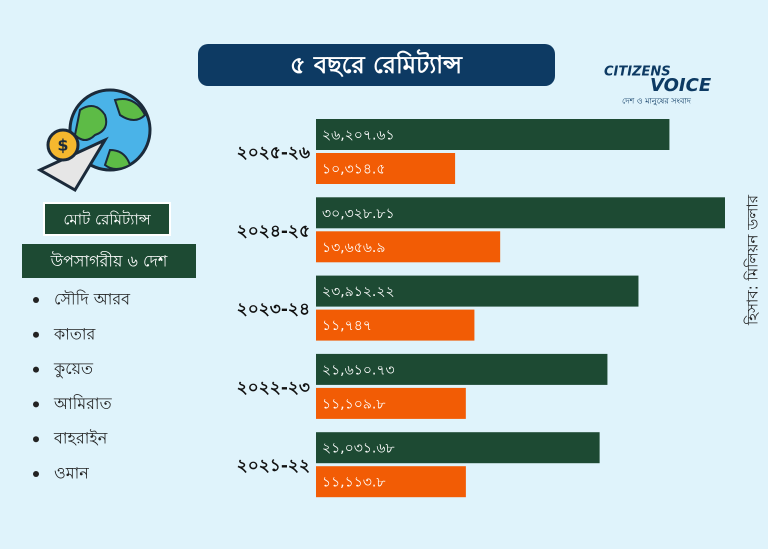 Image resolution: width=768 pixels, height=549 pixels. Describe the element at coordinates (358, 370) in the screenshot. I see `value-label: ২১,৬১০.৭৩` at that location.